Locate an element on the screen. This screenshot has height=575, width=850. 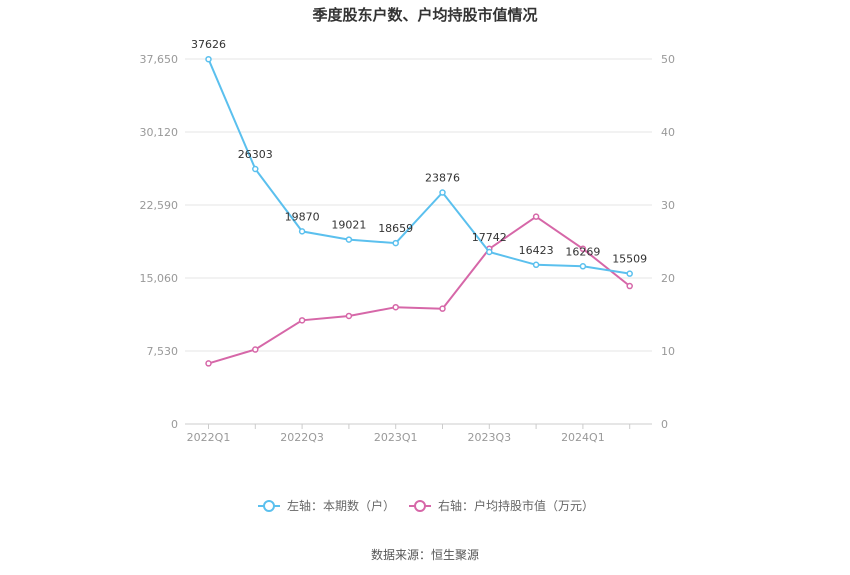
legend-label: 右轴：户均持股市值（万元） is located at coordinates (516, 505).